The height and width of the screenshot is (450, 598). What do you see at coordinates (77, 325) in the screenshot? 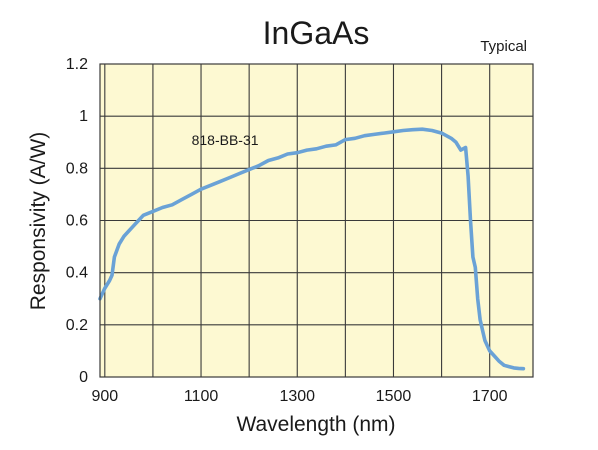
I see `y-tick-label: 0.2` at bounding box center [77, 325].